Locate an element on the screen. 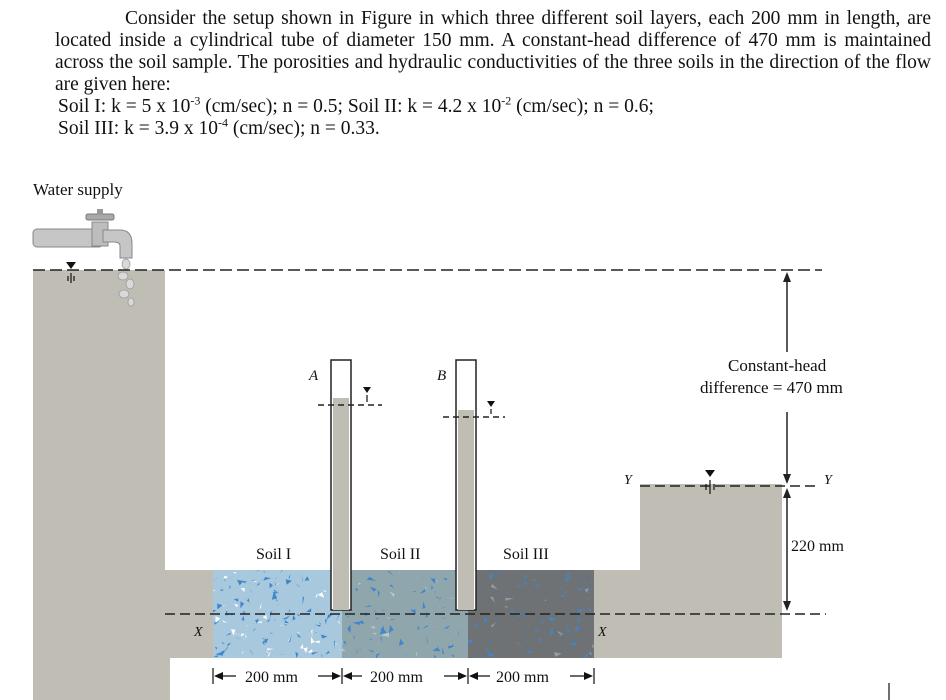 Image resolution: width=946 pixels, height=700 pixels. tail-reservoir is located at coordinates (688, 571).